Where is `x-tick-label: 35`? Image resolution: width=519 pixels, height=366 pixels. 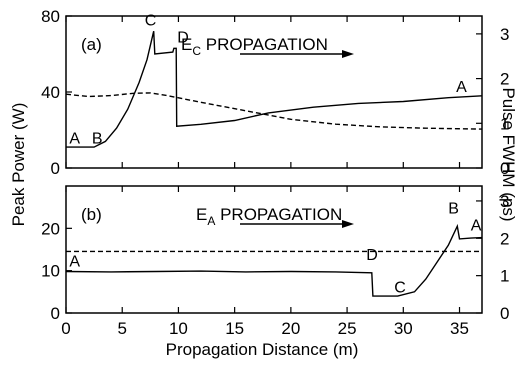
x-tick-label: 35 is located at coordinates (459, 328).